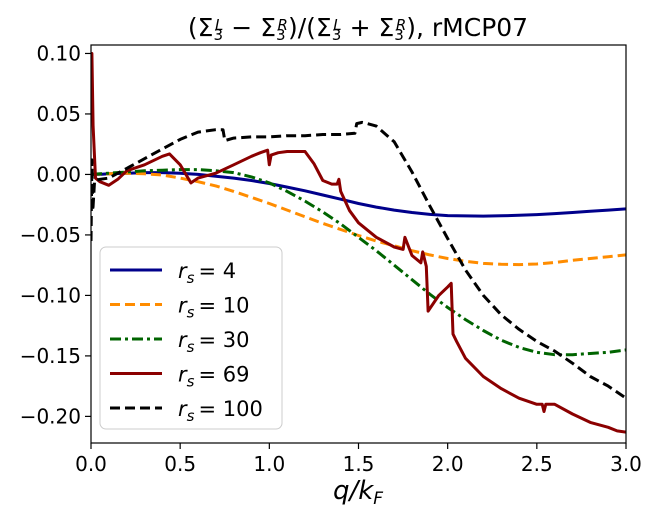  Describe the element at coordinates (207, 273) in the screenshot. I see `legend-label-1: rs = 4` at that location.